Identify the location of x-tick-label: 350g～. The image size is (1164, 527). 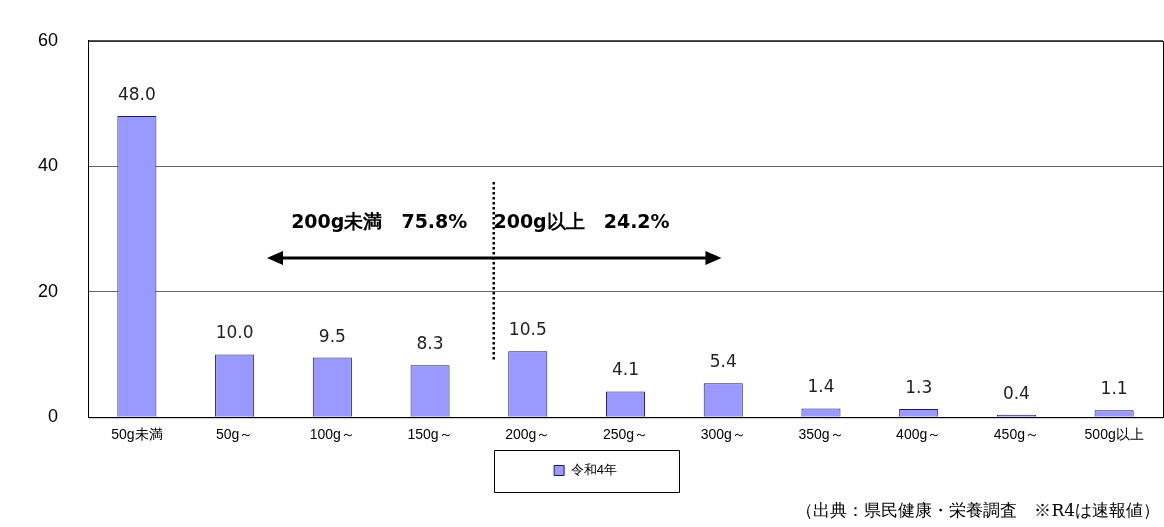
(821, 434).